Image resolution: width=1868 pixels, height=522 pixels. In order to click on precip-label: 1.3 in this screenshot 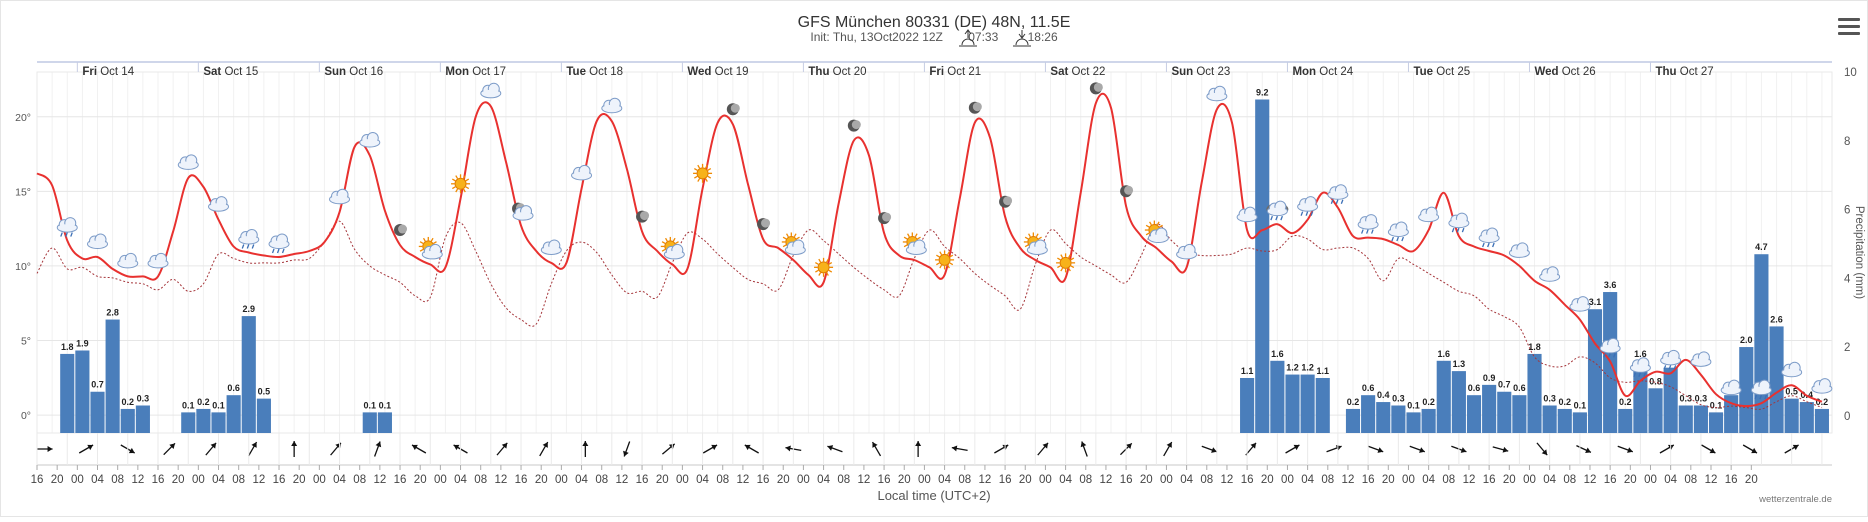, I will do `click(1459, 364)`.